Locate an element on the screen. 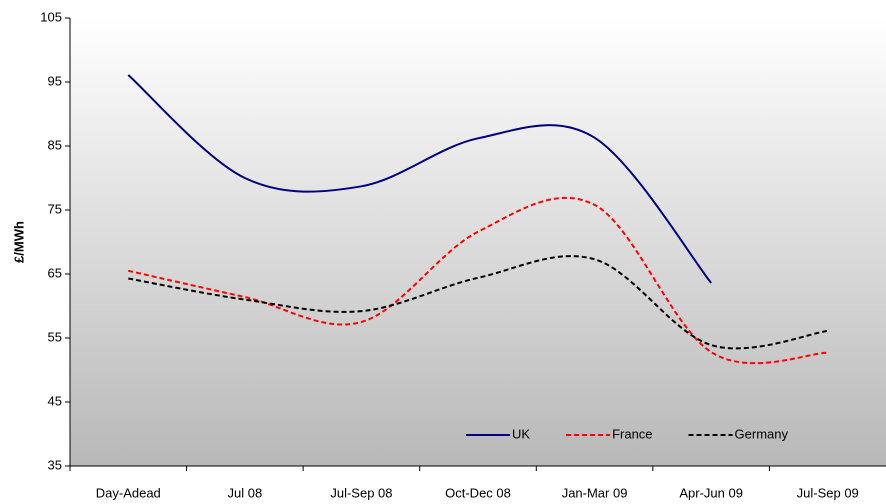 The image size is (886, 504). x-tick-label: Jul-Sep 09 is located at coordinates (828, 492).